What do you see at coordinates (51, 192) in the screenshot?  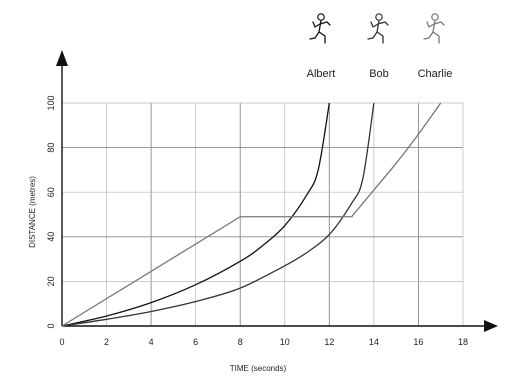 I see `y-tick-label: 60` at bounding box center [51, 192].